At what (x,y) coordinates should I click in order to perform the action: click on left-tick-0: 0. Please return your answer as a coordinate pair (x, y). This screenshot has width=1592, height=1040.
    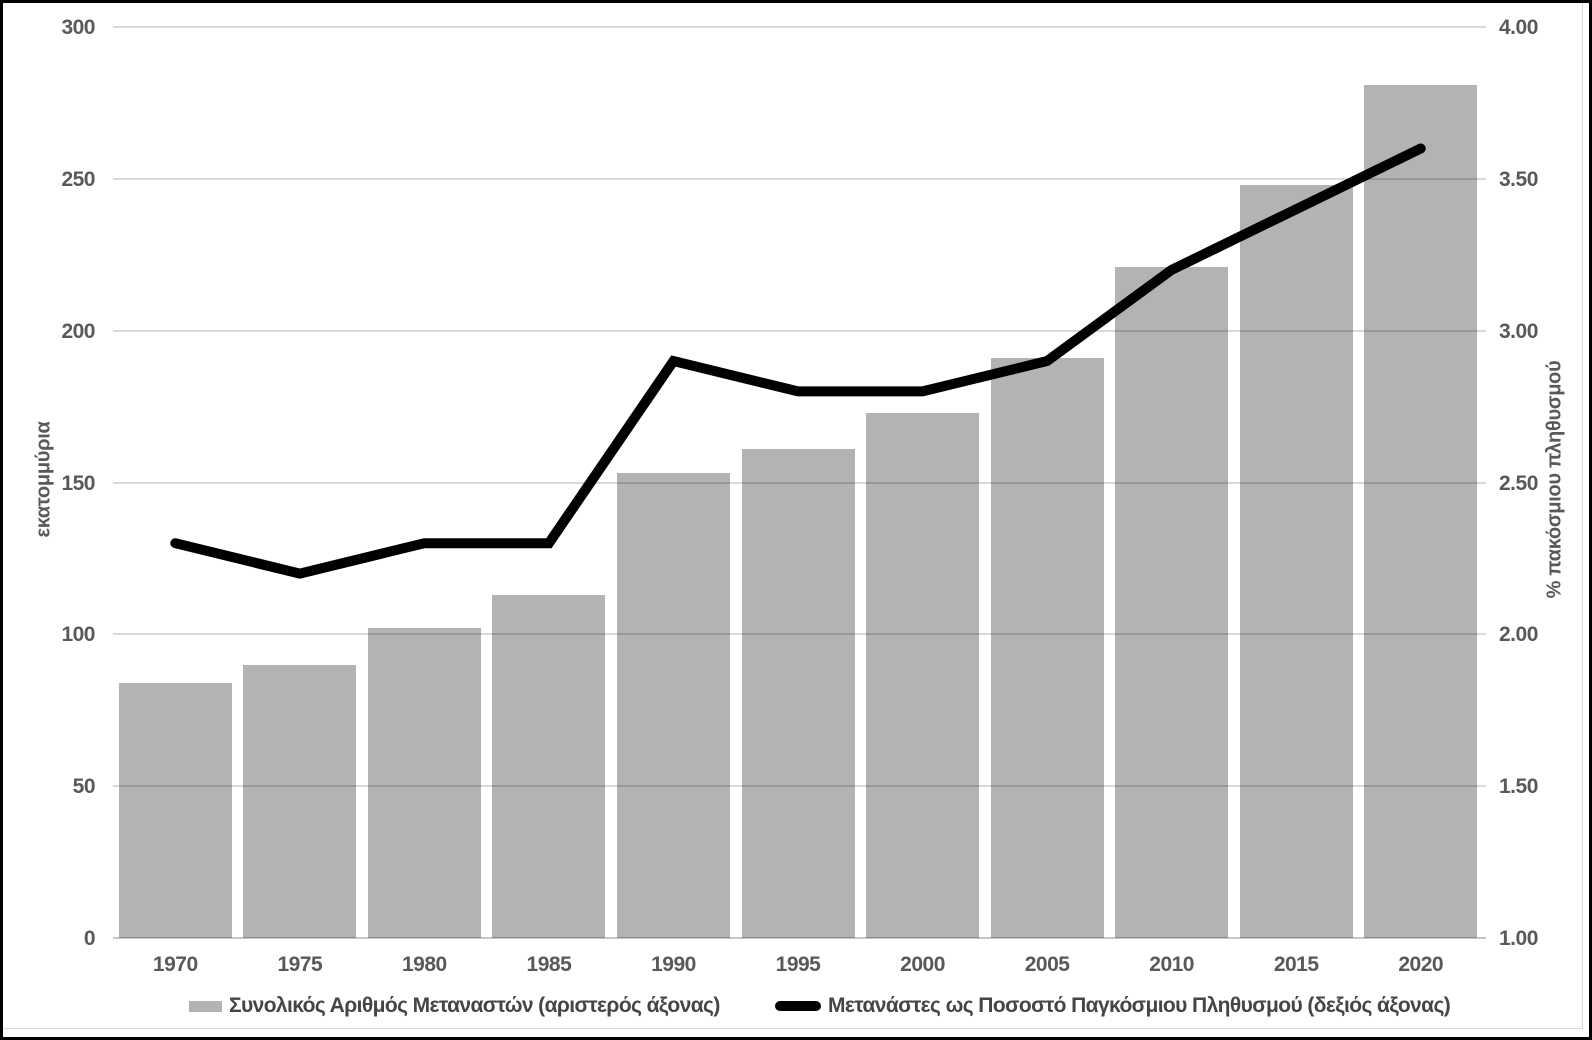
    Looking at the image, I should click on (89, 938).